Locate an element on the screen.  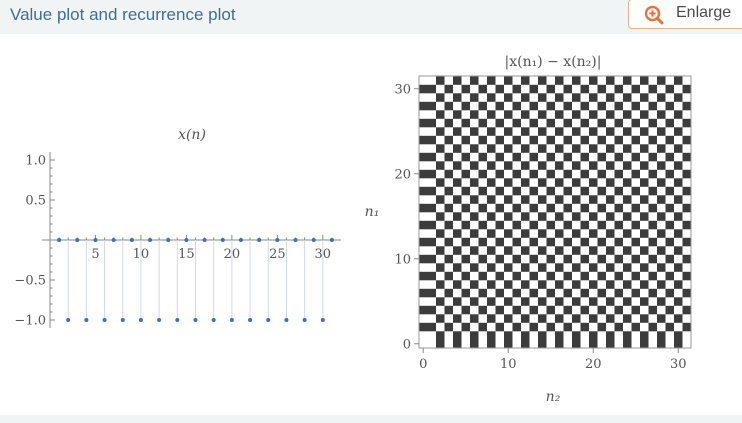
y-tick-label: 1.0 is located at coordinates (35, 161).